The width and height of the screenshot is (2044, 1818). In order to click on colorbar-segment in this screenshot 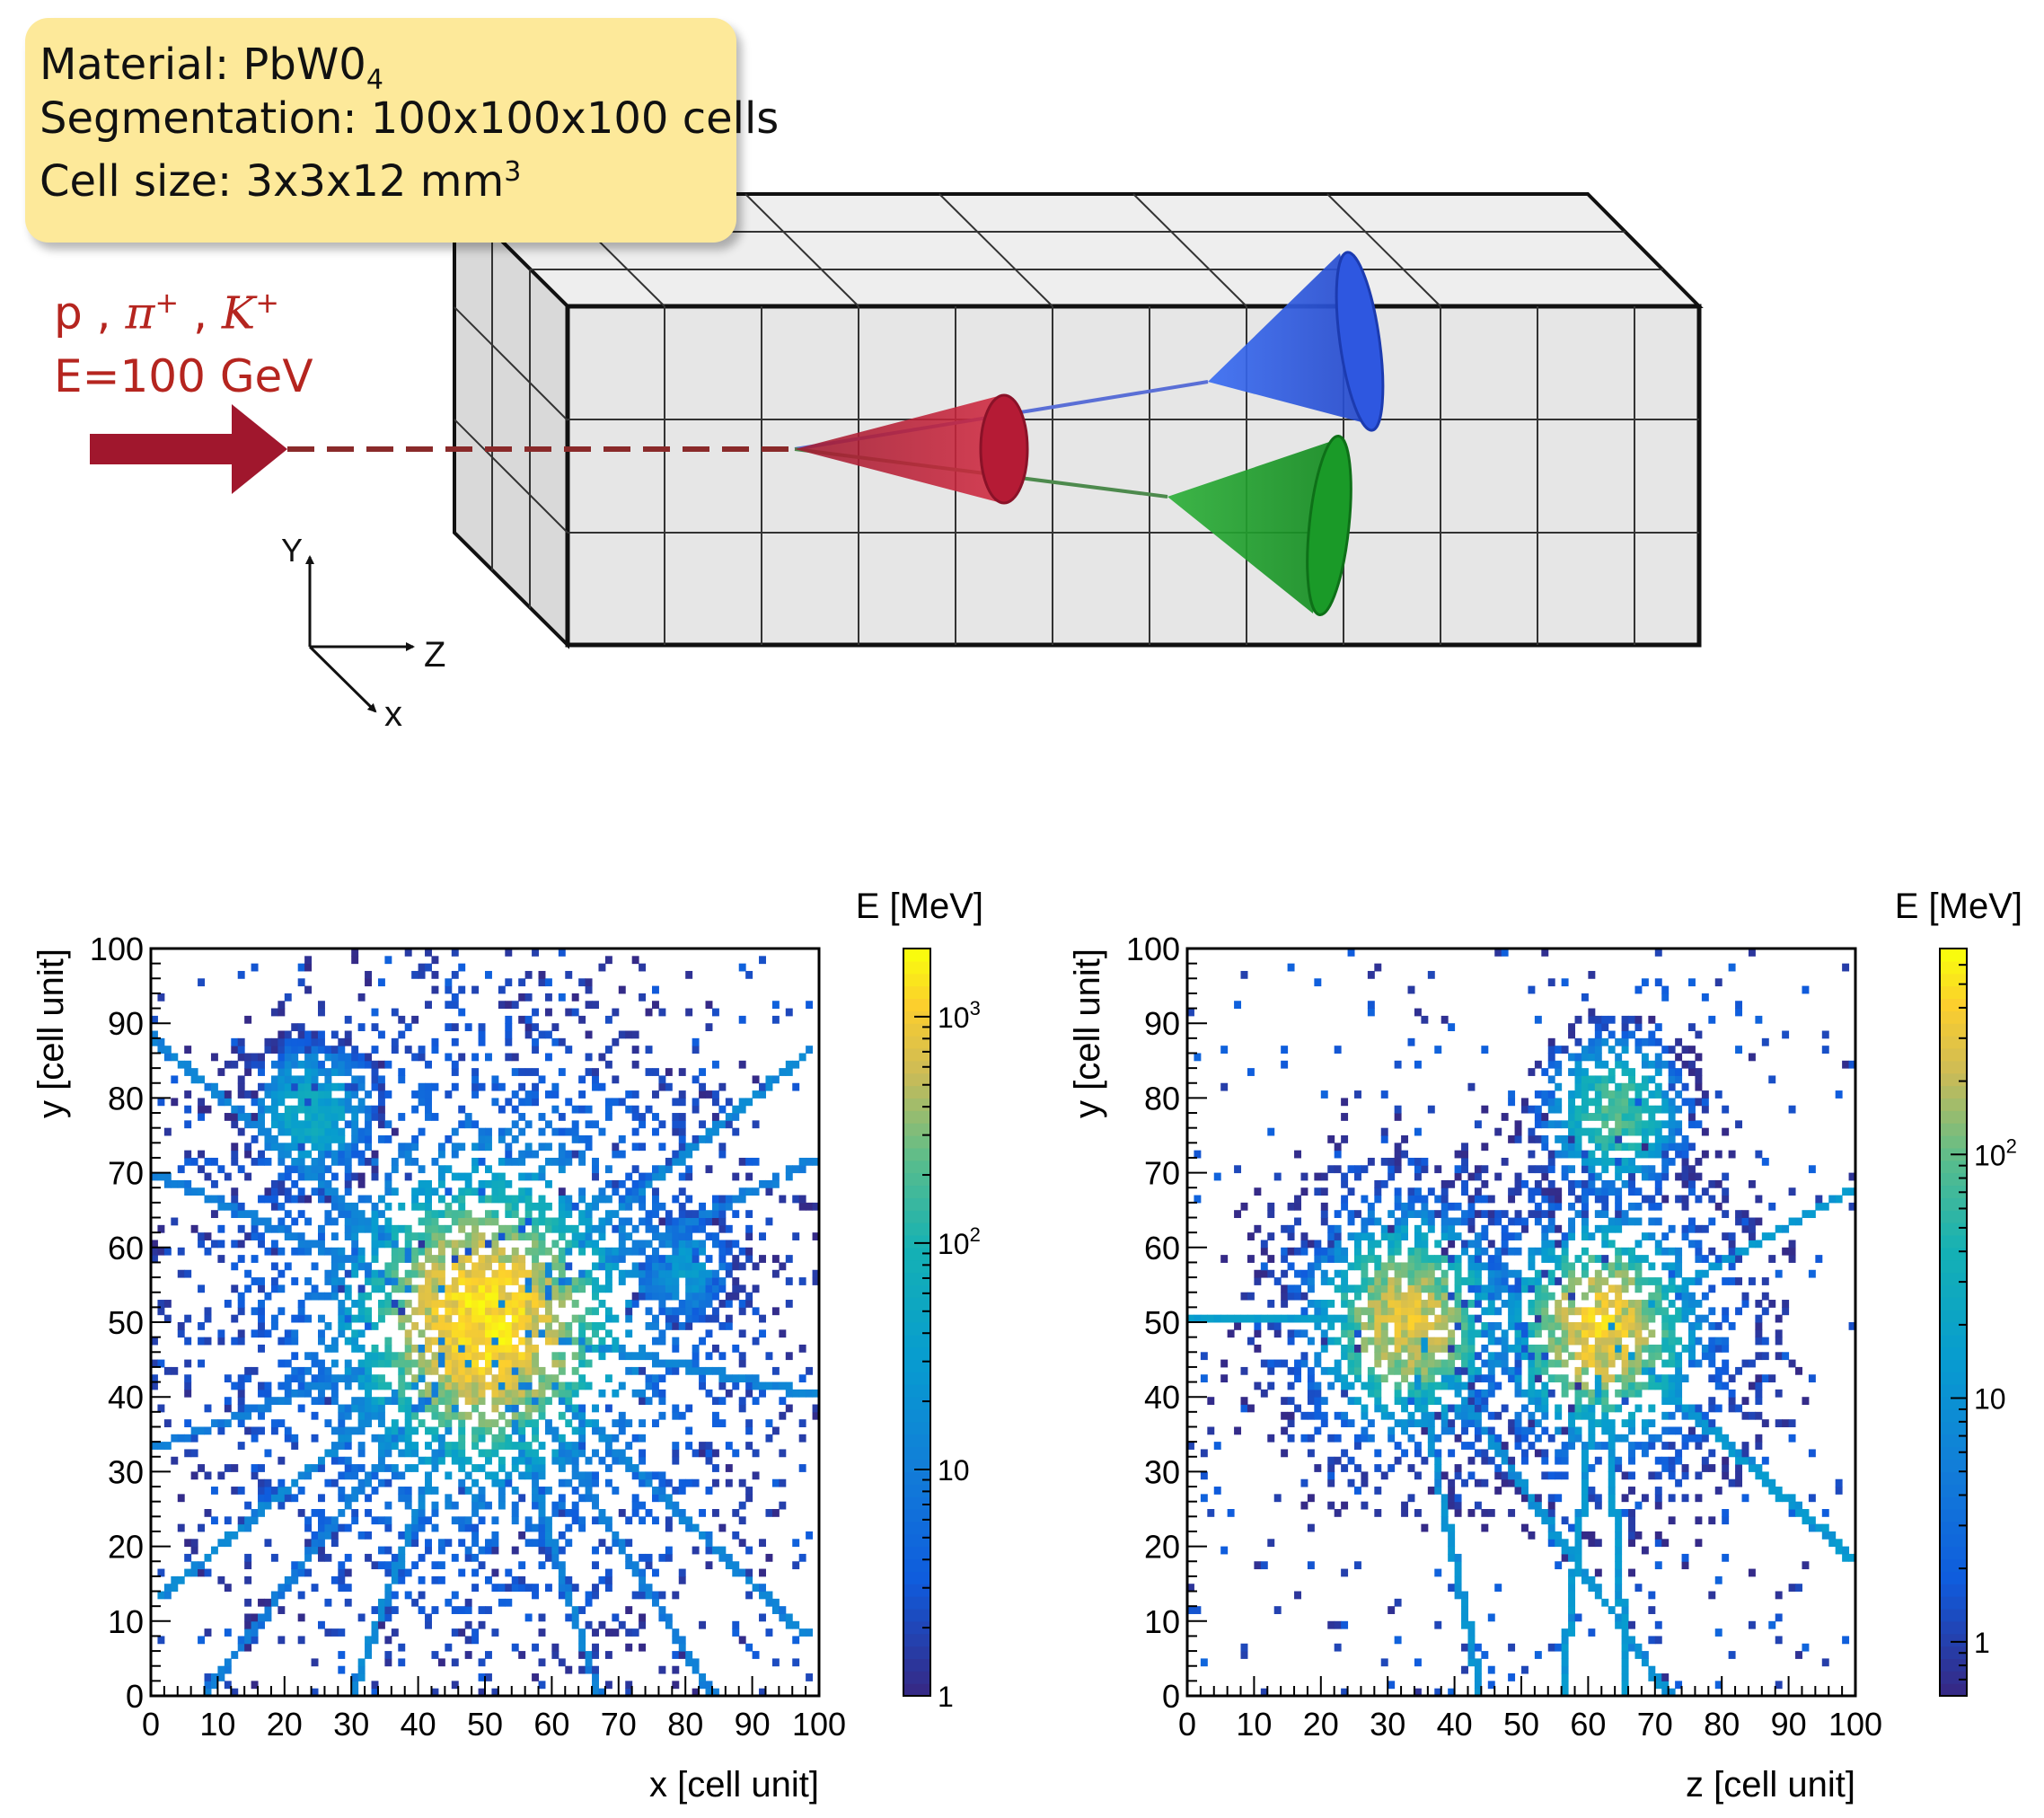, I will do `click(916, 1216)`.